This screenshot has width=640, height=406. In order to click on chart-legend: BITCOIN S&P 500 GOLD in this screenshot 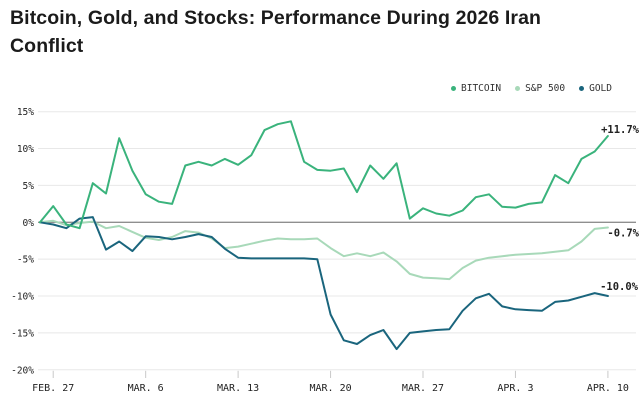, I will do `click(531, 88)`.